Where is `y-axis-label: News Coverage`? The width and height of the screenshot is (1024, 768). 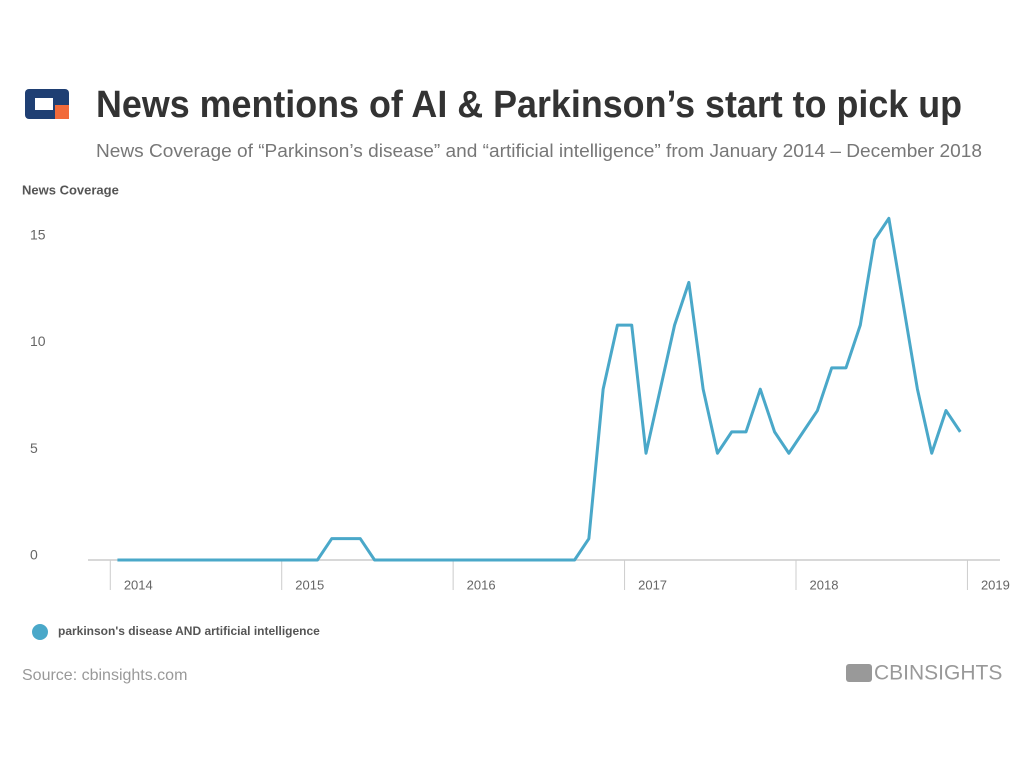
y-axis-label: News Coverage is located at coordinates (70, 189).